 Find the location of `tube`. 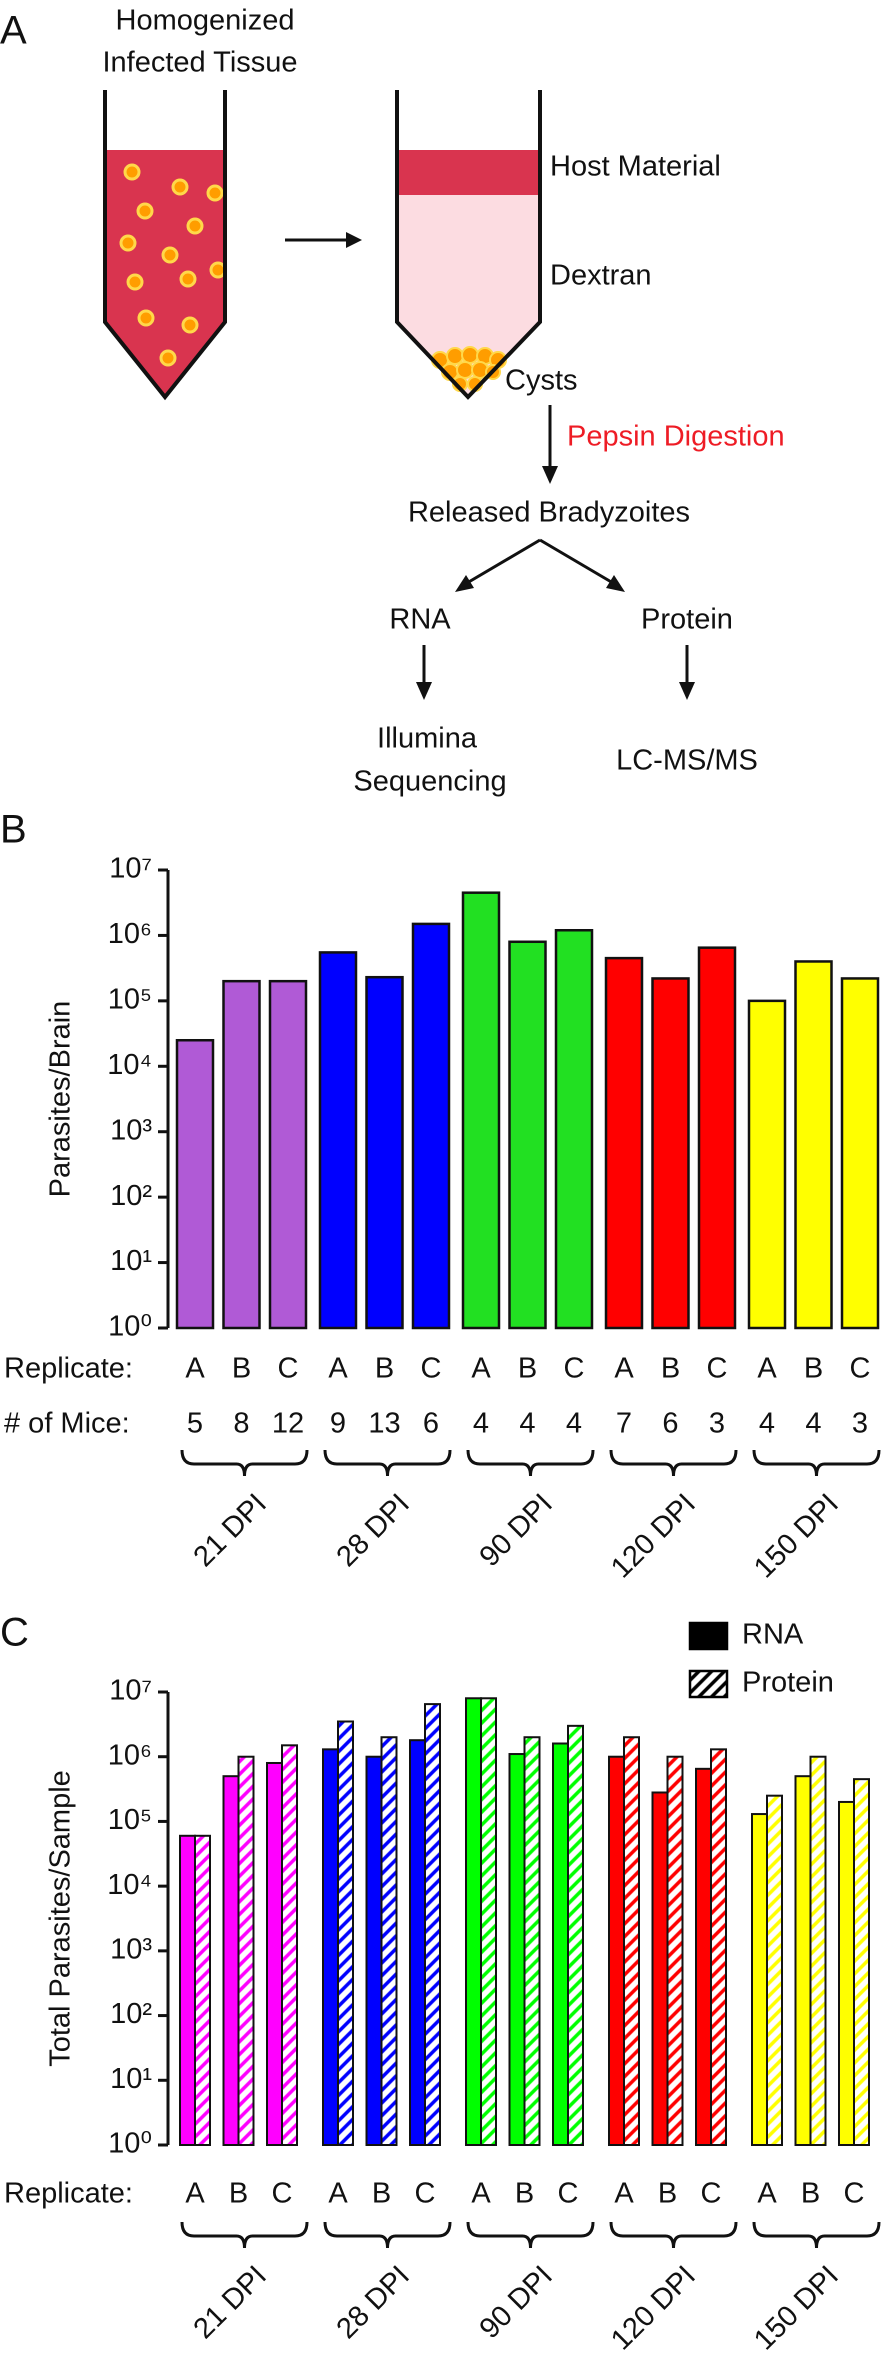

tube is located at coordinates (165, 245).